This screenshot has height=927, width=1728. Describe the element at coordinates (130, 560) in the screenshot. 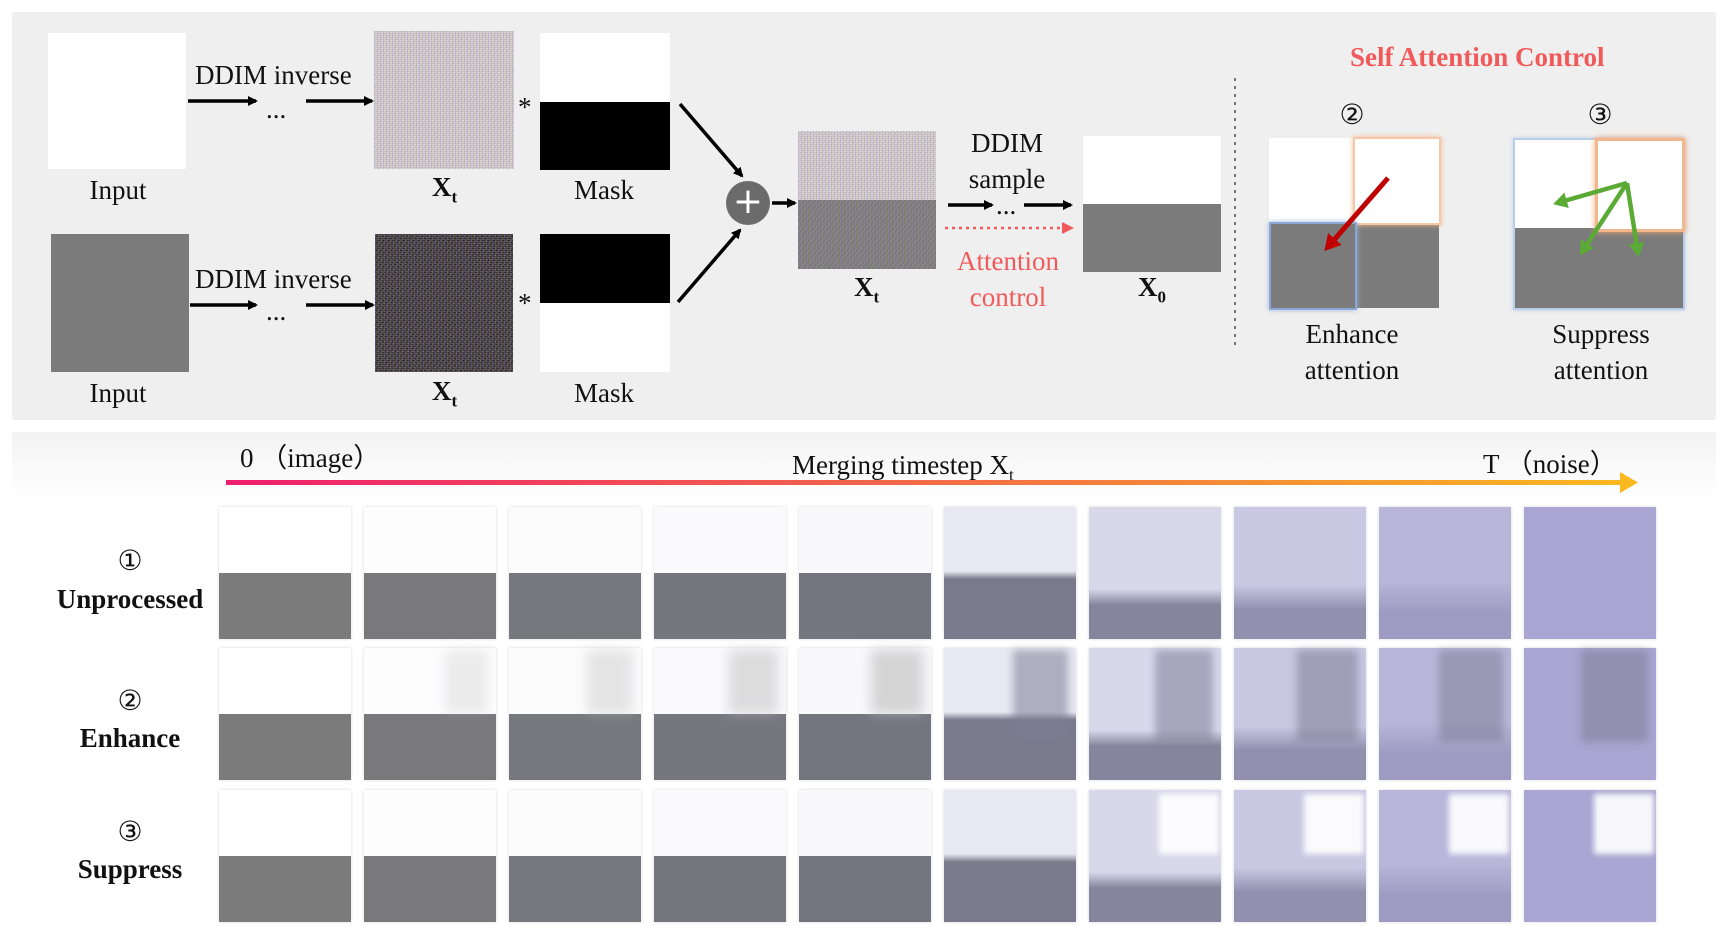

I see `row-number-unprocessed: ①` at that location.